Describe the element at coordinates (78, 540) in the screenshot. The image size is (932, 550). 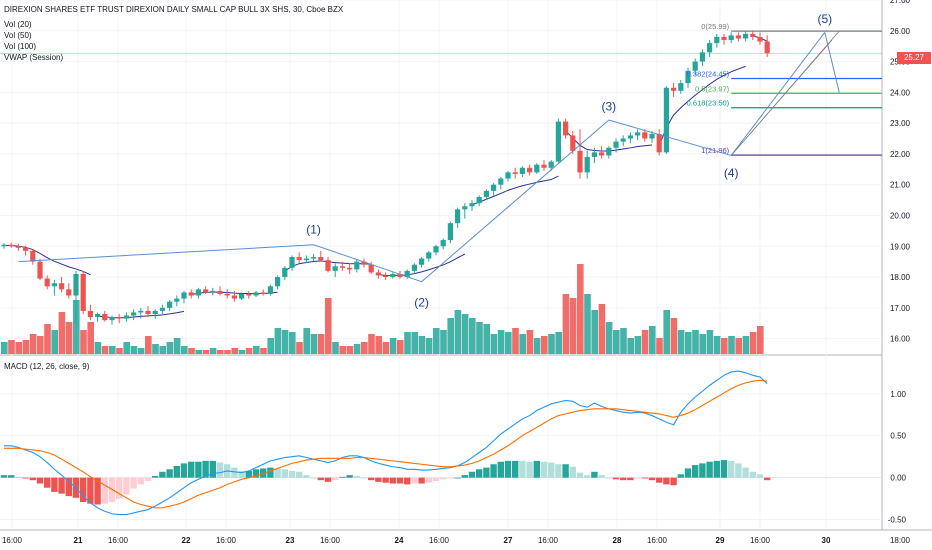
I see `time-tick-label: 21` at that location.